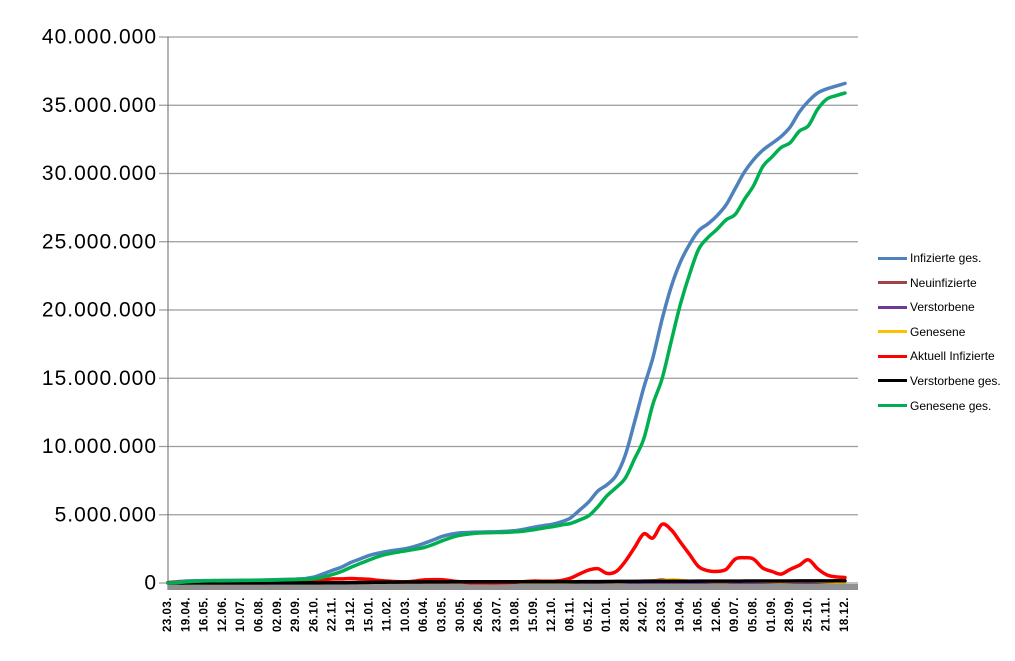 This screenshot has height=661, width=1015. I want to click on x-tick-label: 15.09., so click(534, 614).